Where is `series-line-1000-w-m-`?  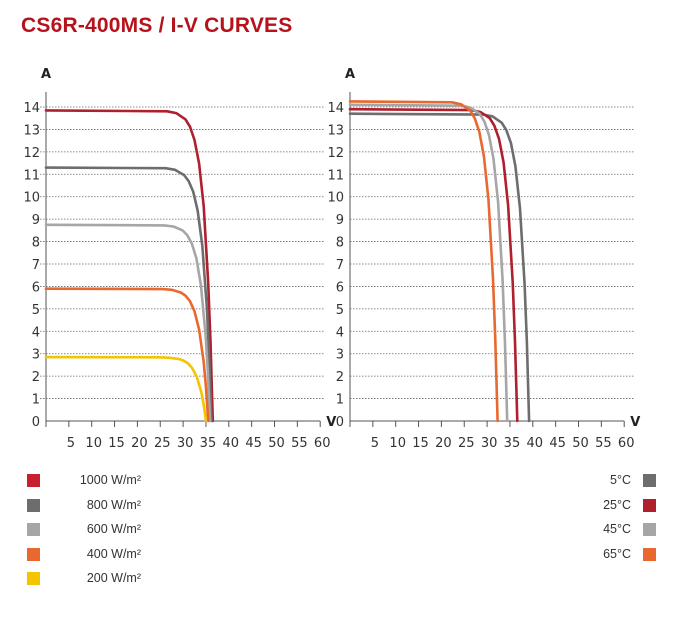
series-line-1000-w-m- is located at coordinates (129, 266).